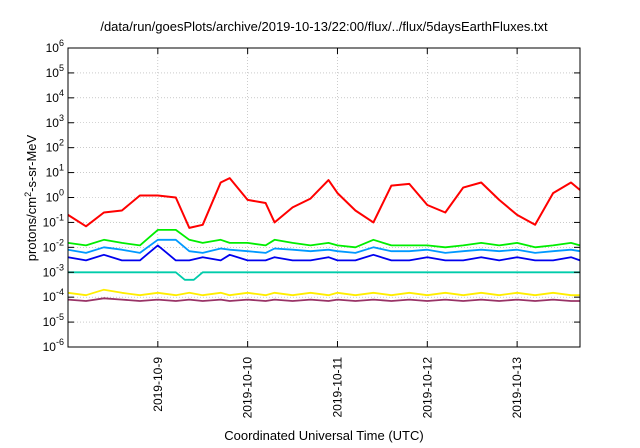 The width and height of the screenshot is (640, 448). I want to click on x-tick-label: 2019-10-12, so click(427, 388).